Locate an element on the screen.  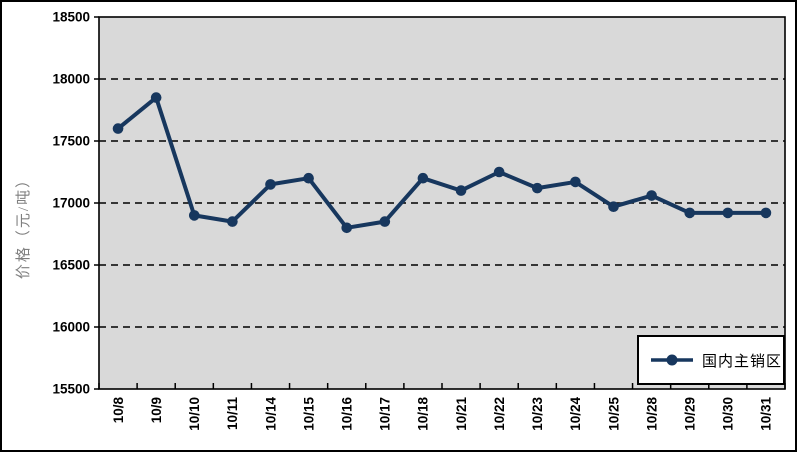
y-tick-label-17500: 17500 is located at coordinates (71, 141).